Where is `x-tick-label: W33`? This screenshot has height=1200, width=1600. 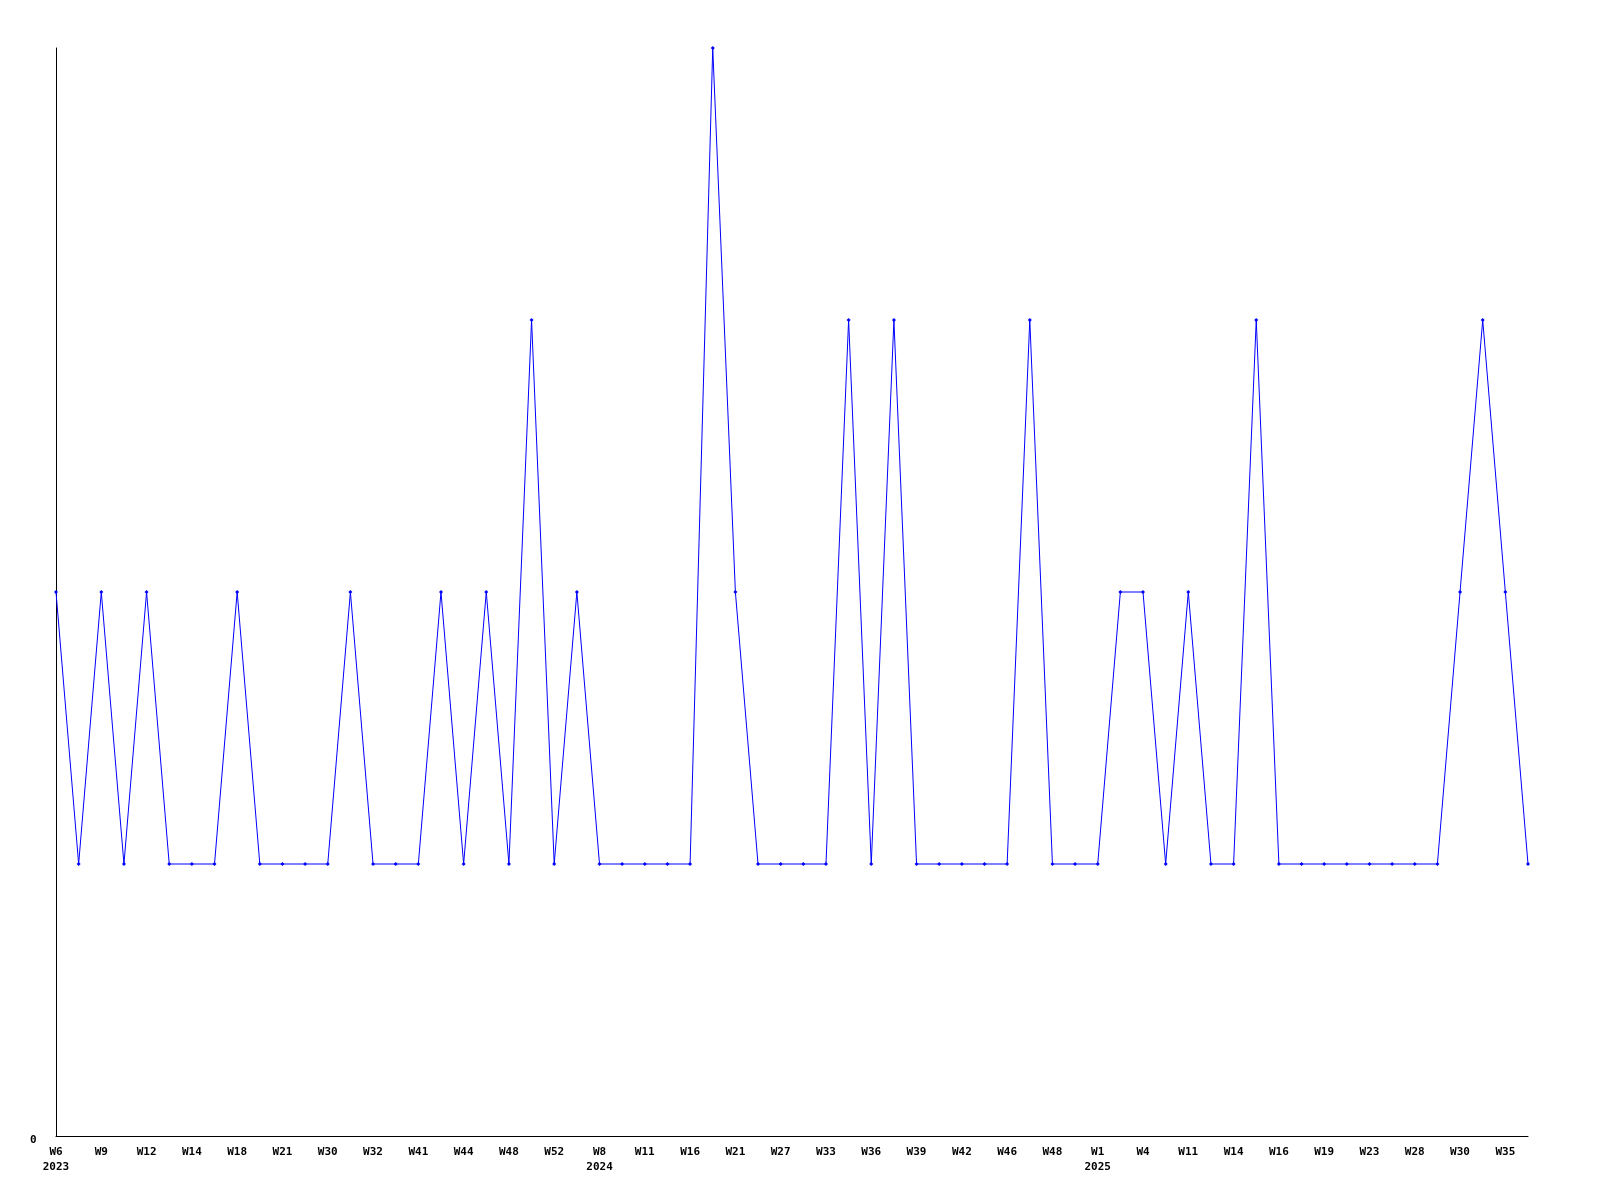
x-tick-label: W33 is located at coordinates (826, 1151).